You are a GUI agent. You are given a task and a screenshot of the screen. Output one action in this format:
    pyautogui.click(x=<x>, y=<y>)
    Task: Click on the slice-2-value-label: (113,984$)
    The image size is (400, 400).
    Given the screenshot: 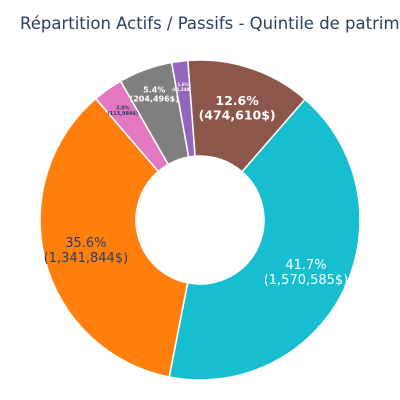 What is the action you would take?
    pyautogui.click(x=122, y=114)
    